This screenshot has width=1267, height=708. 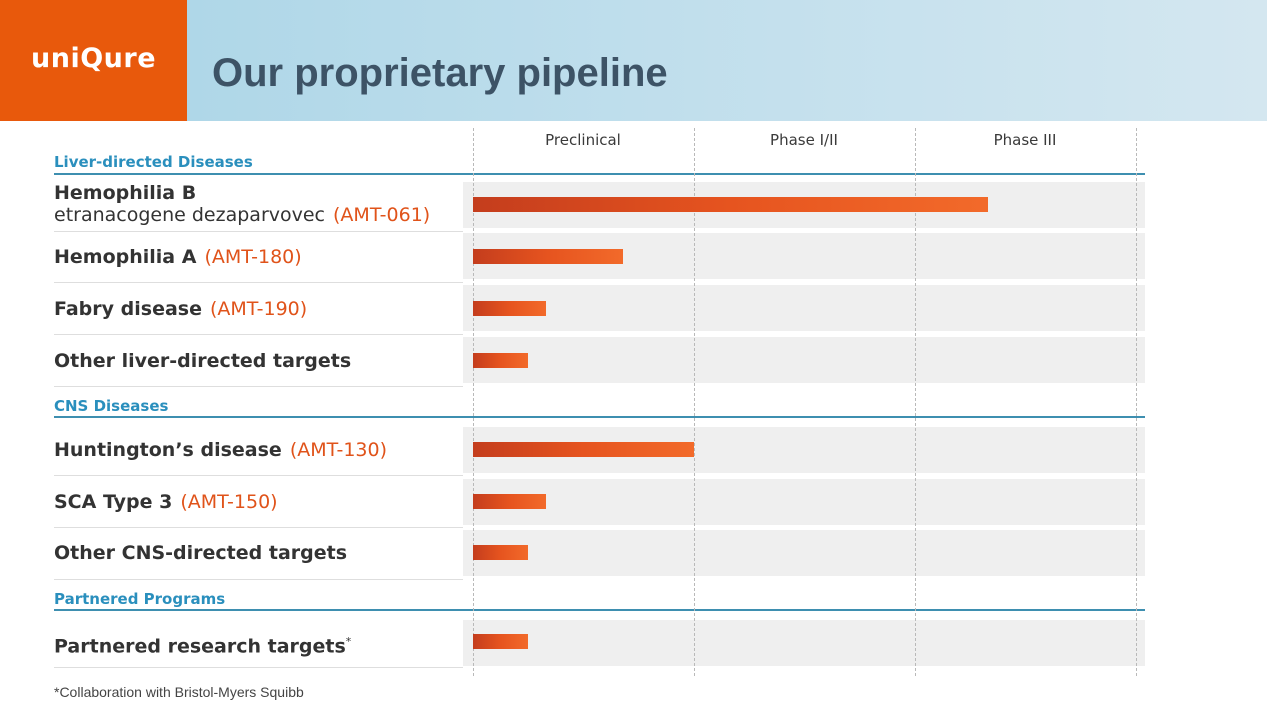 What do you see at coordinates (500, 360) in the screenshot?
I see `bar-other-liver` at bounding box center [500, 360].